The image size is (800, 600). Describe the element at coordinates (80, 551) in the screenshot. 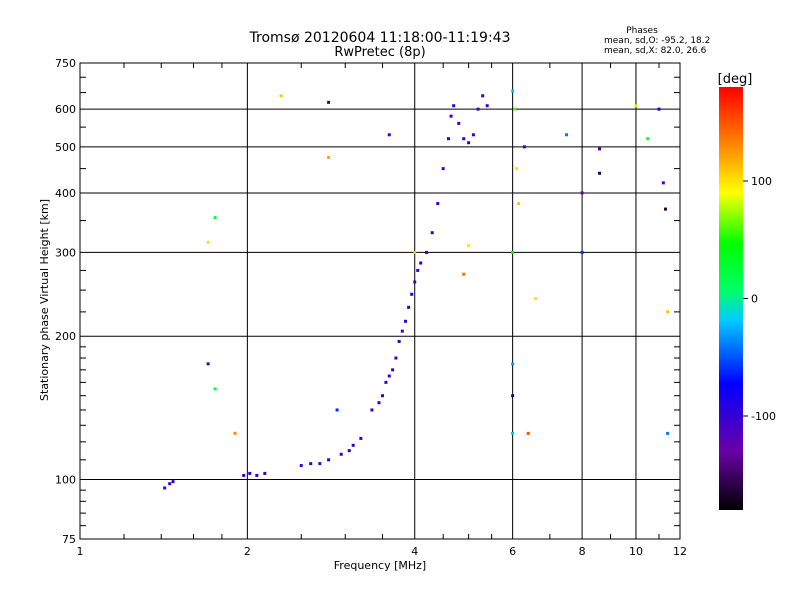

I see `x-tick-label: 1` at that location.